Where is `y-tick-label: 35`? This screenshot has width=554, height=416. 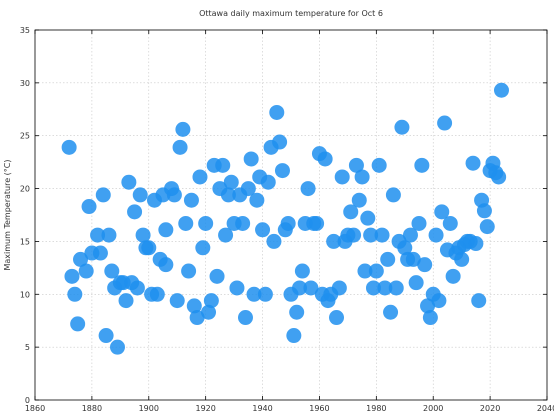
y-tick-label: 35 is located at coordinates (25, 30).